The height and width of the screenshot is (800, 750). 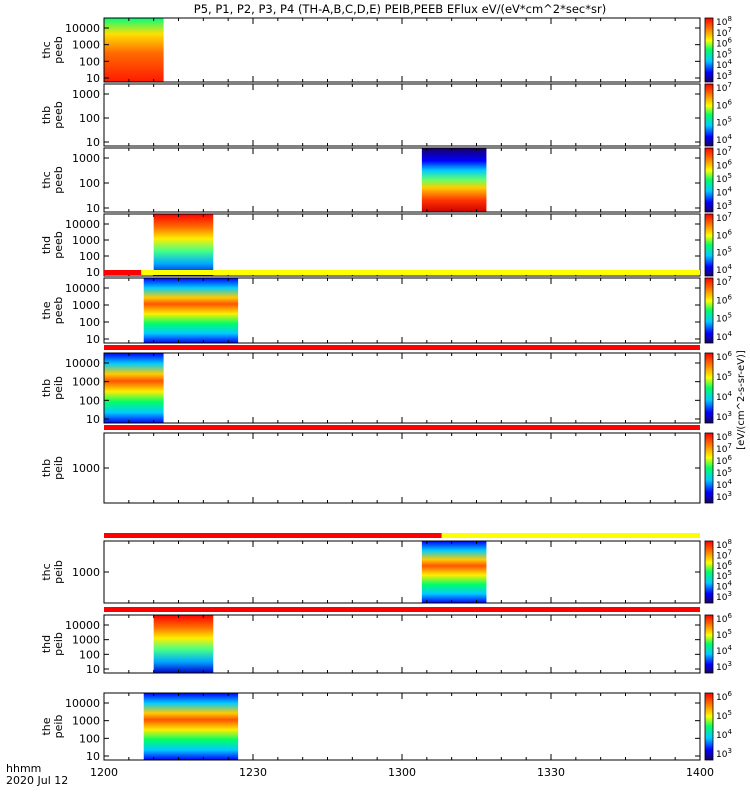 What do you see at coordinates (46, 49) in the screenshot?
I see `y-label-probe: thc` at bounding box center [46, 49].